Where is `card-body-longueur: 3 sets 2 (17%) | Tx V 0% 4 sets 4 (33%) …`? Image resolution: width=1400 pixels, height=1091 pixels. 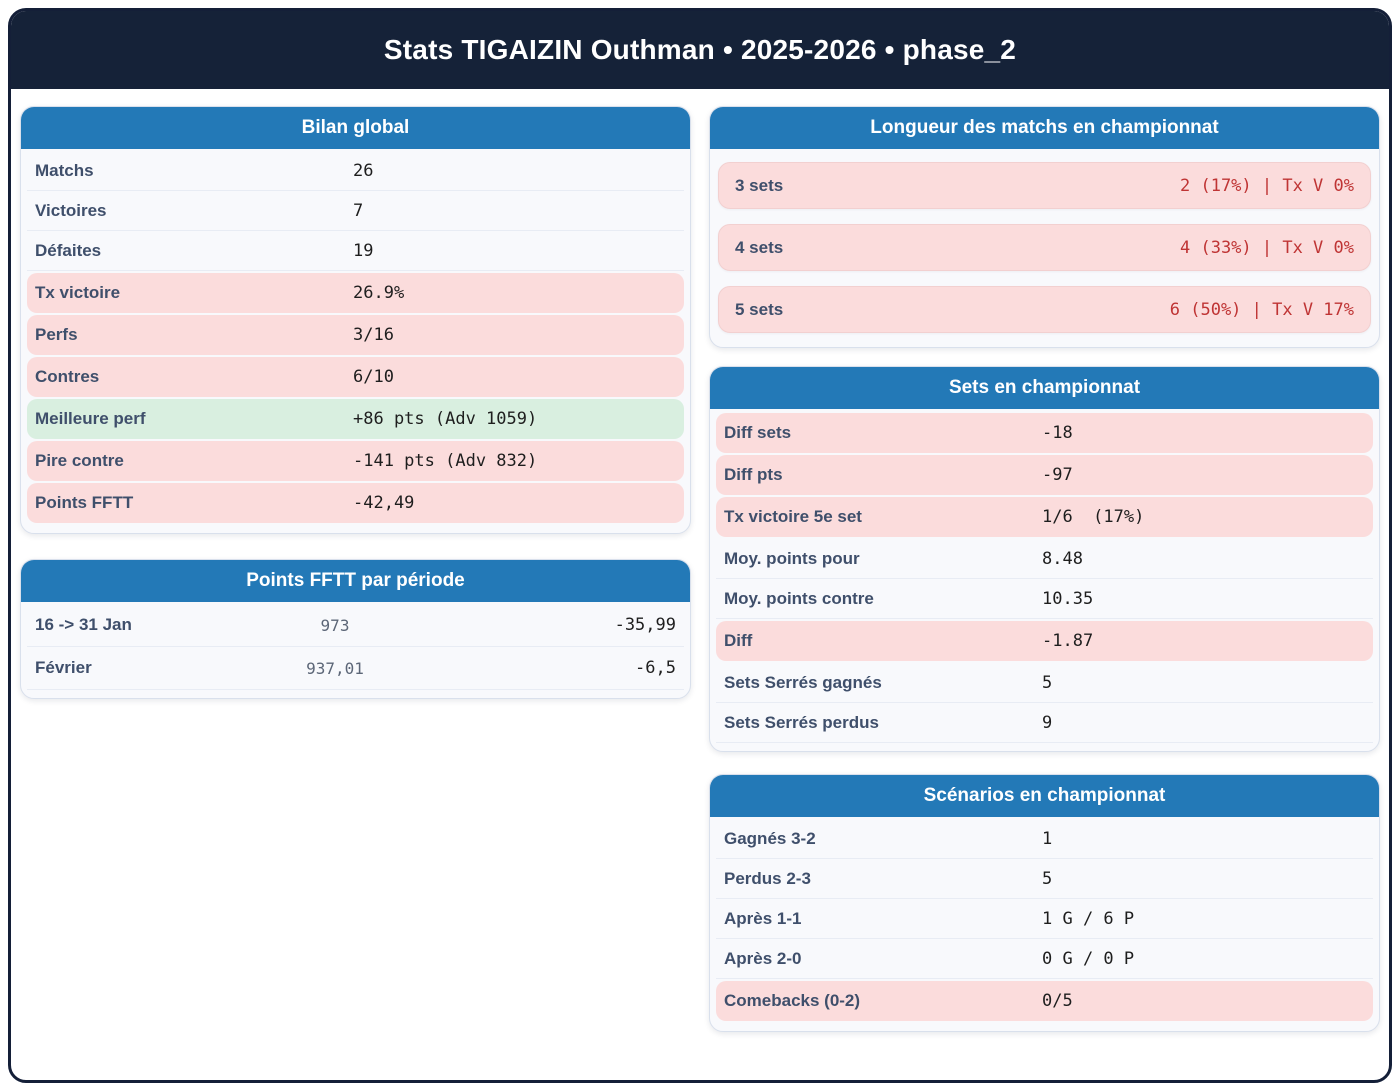 card-body-longueur: 3 sets 2 (17%) | Tx V 0% 4 sets 4 (33%) … is located at coordinates (1044, 248).